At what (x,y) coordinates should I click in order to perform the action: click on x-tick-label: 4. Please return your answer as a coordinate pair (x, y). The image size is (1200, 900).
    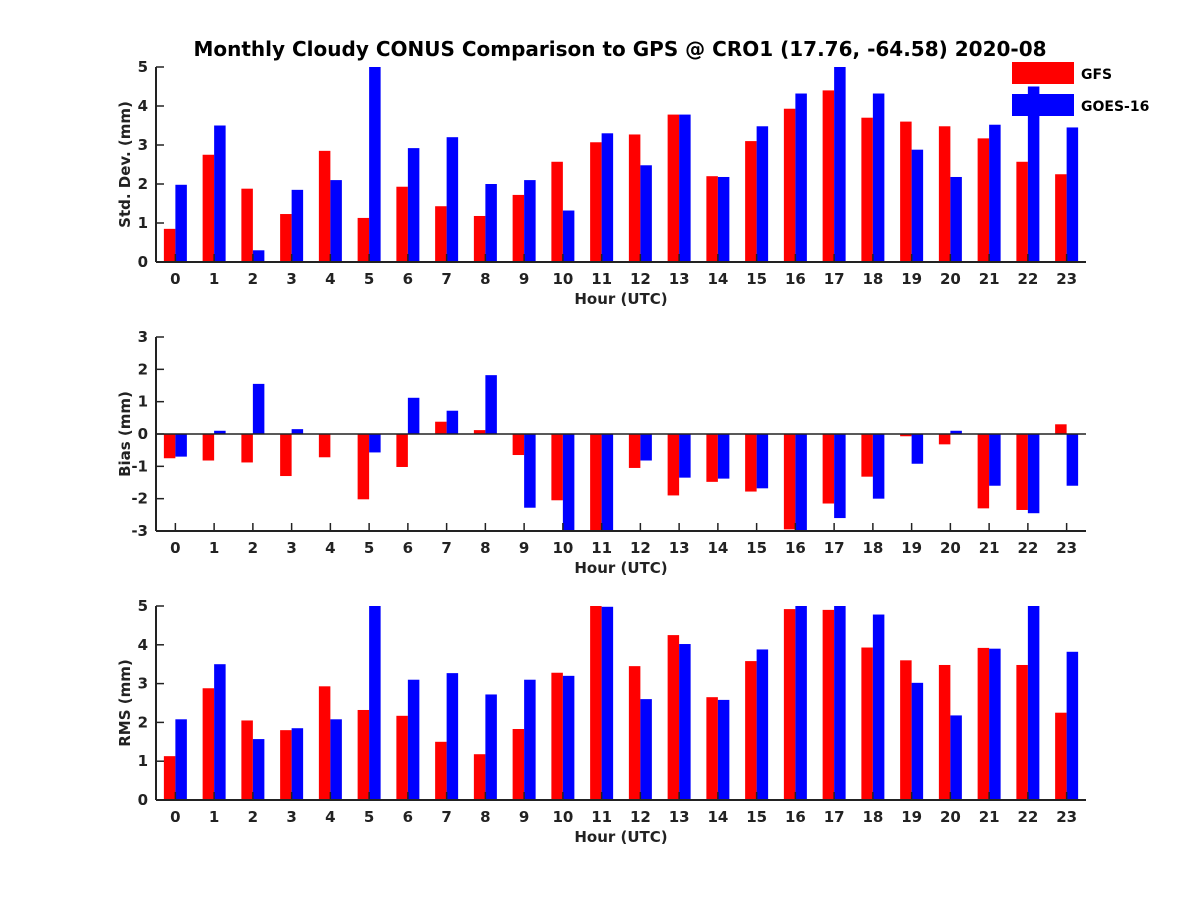
    Looking at the image, I should click on (330, 817).